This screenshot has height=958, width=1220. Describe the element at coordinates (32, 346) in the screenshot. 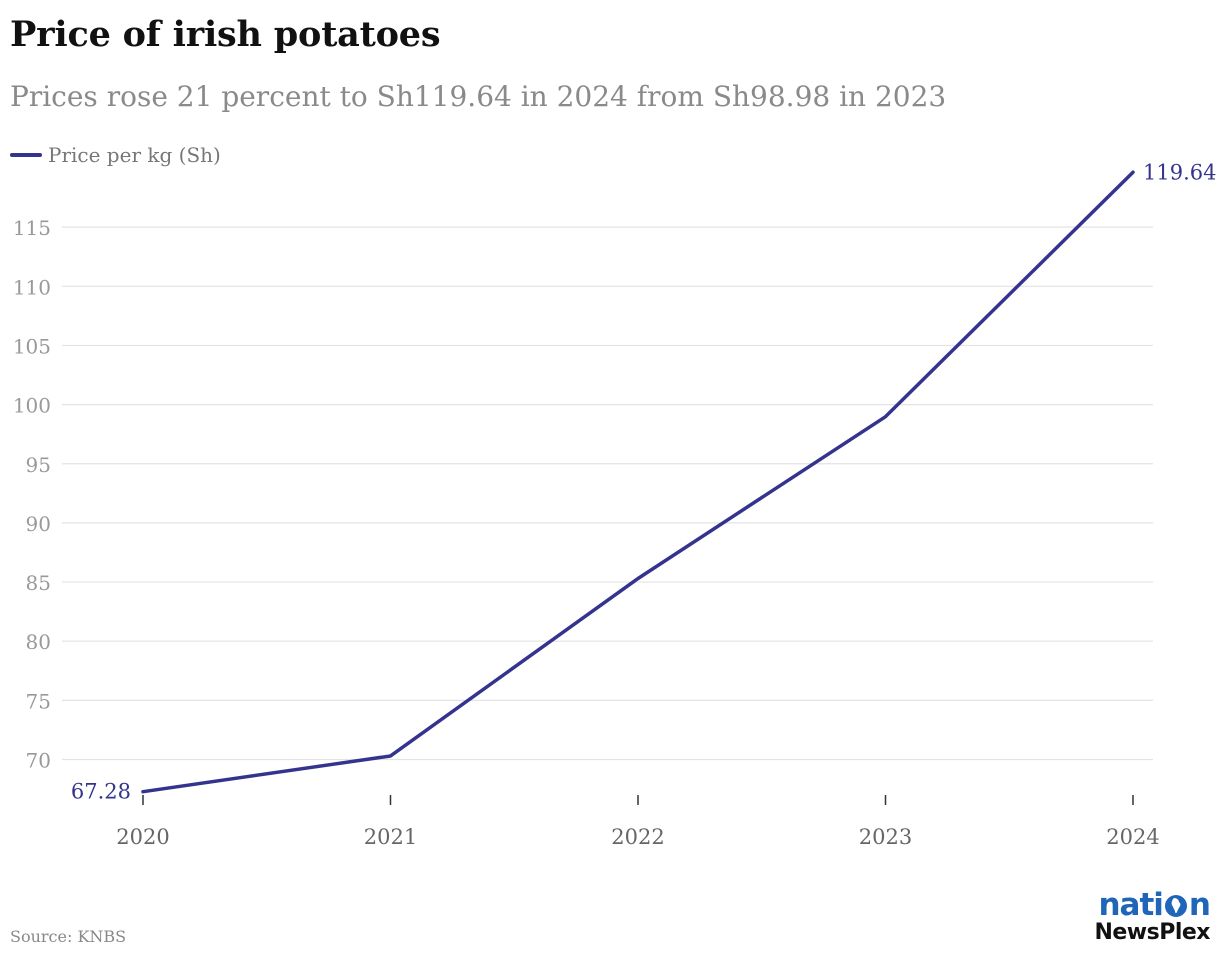

I see `y-tick-label-105: 105` at that location.